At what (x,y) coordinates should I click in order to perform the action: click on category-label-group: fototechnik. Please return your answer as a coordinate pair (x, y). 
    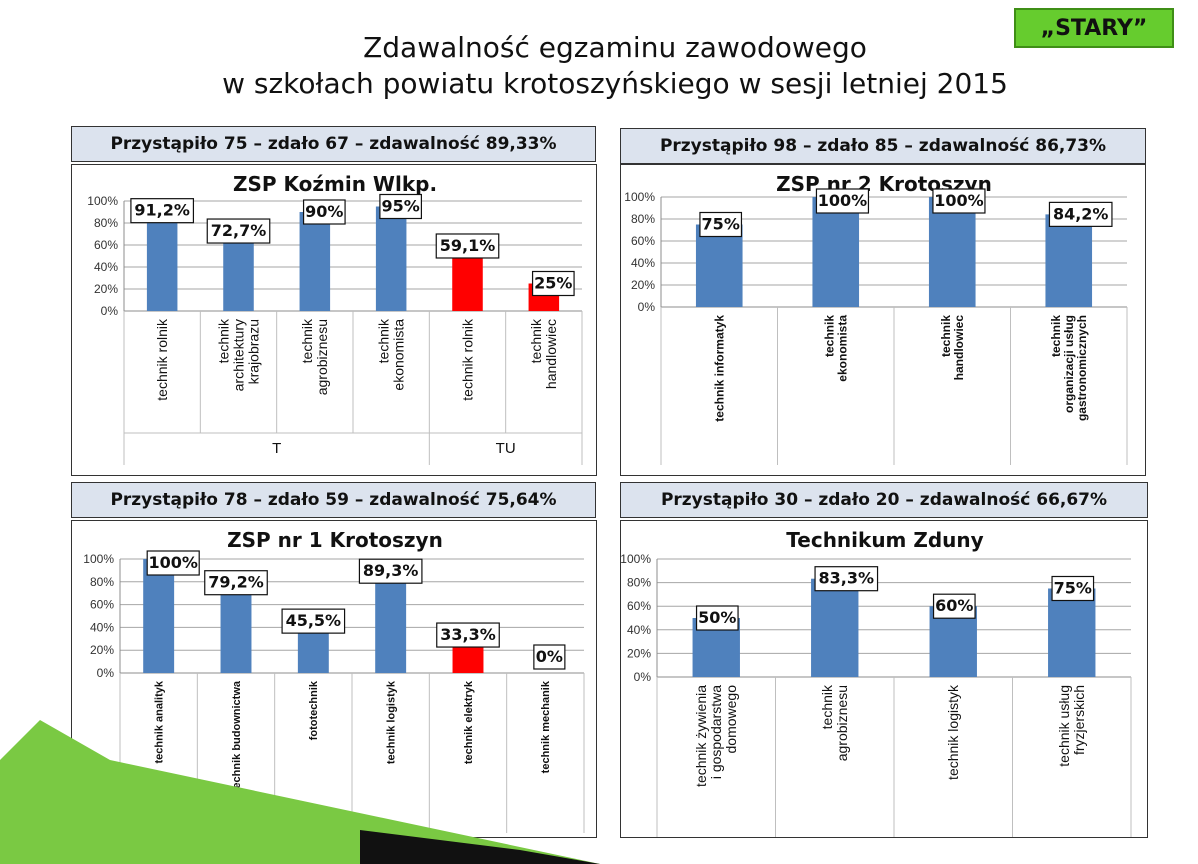
    Looking at the image, I should click on (314, 710).